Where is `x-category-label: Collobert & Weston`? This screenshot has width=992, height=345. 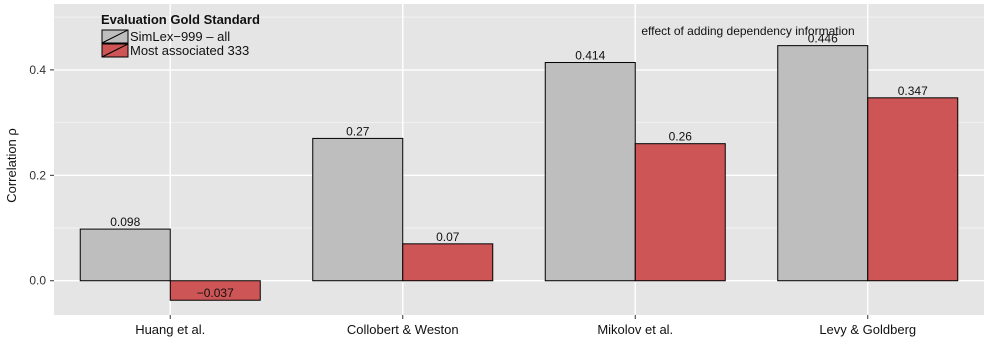 x-category-label: Collobert & Weston is located at coordinates (403, 329).